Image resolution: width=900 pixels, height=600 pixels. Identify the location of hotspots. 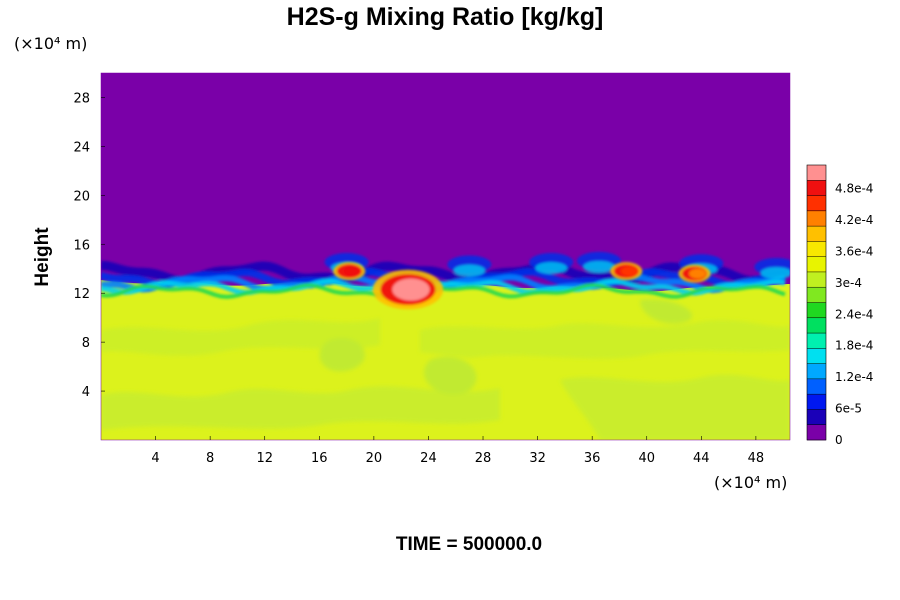
(522, 286).